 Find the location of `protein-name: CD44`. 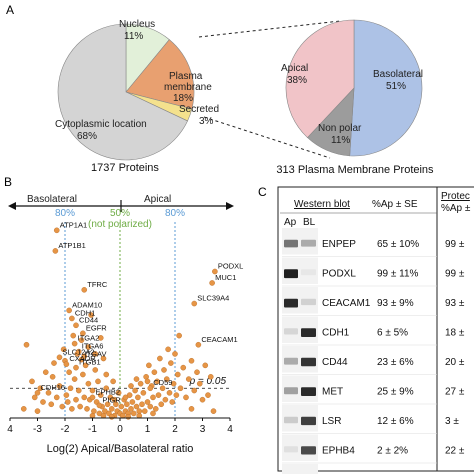

protein-name: CD44 is located at coordinates (335, 362).